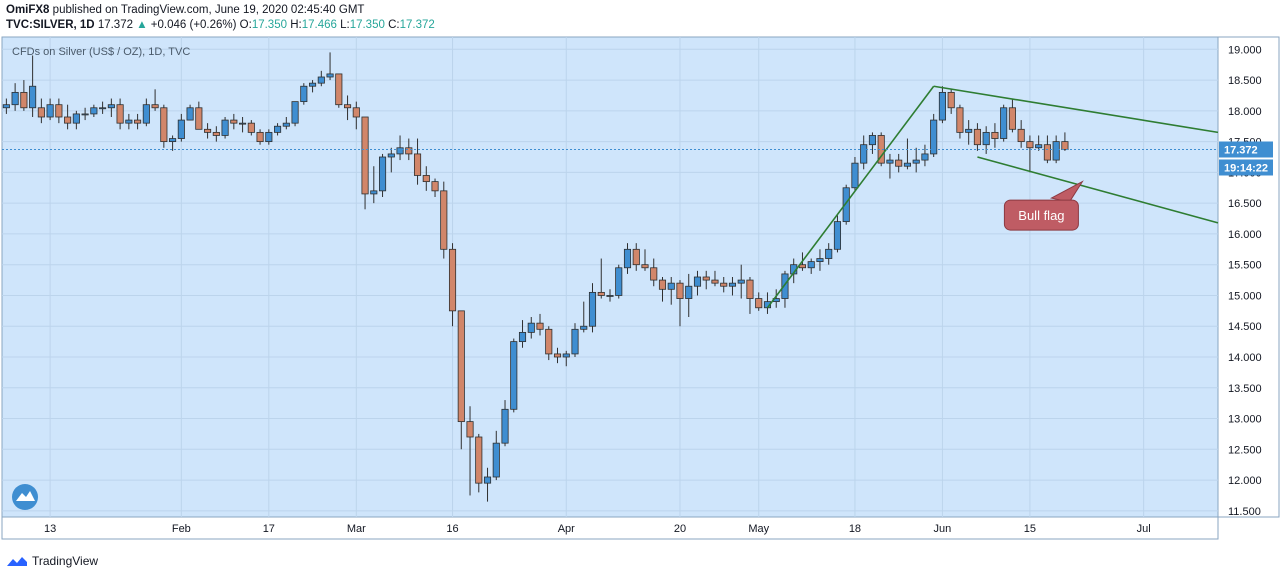  I want to click on x-tick-label: Jun, so click(943, 529).